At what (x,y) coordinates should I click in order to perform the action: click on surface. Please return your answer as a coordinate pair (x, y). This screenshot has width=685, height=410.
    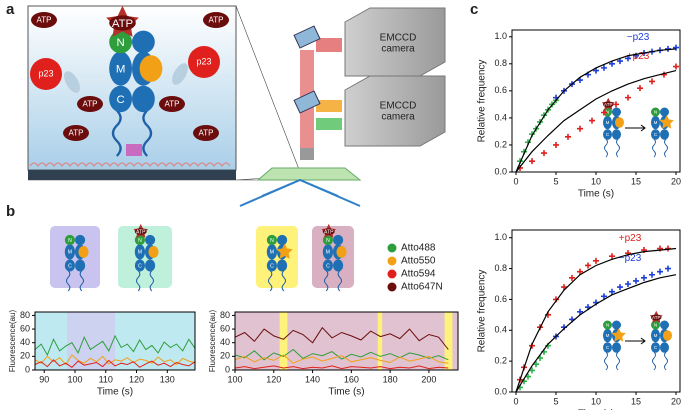
    Looking at the image, I should click on (132, 175).